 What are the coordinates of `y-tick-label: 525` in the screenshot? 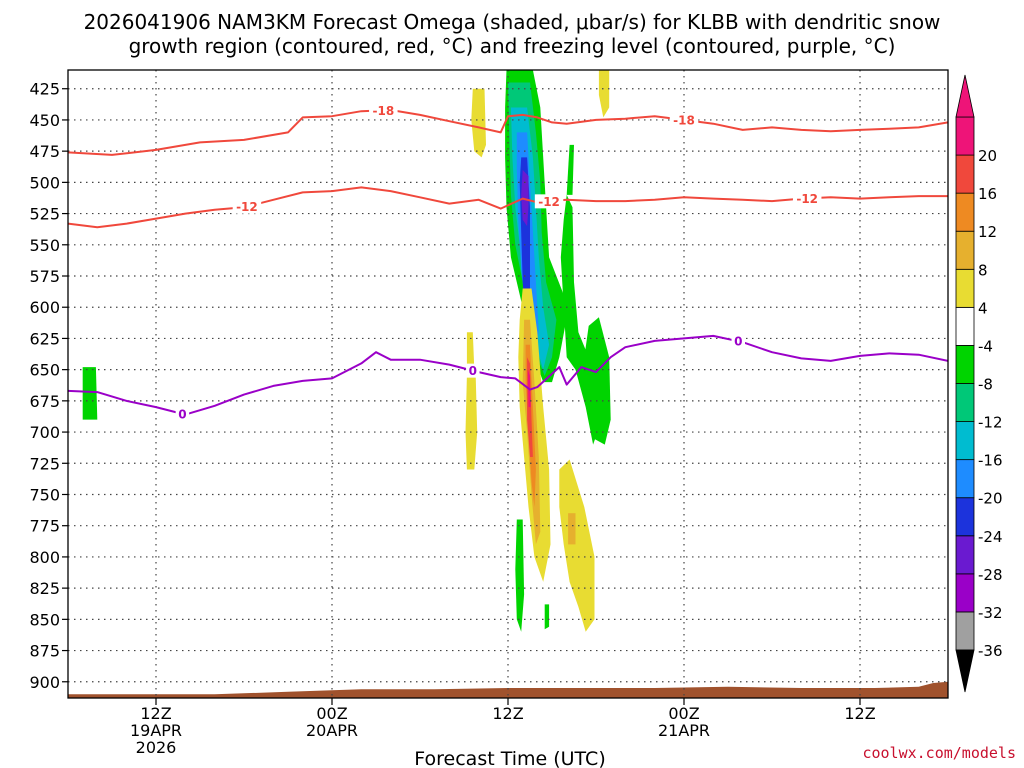 It's located at (44, 214).